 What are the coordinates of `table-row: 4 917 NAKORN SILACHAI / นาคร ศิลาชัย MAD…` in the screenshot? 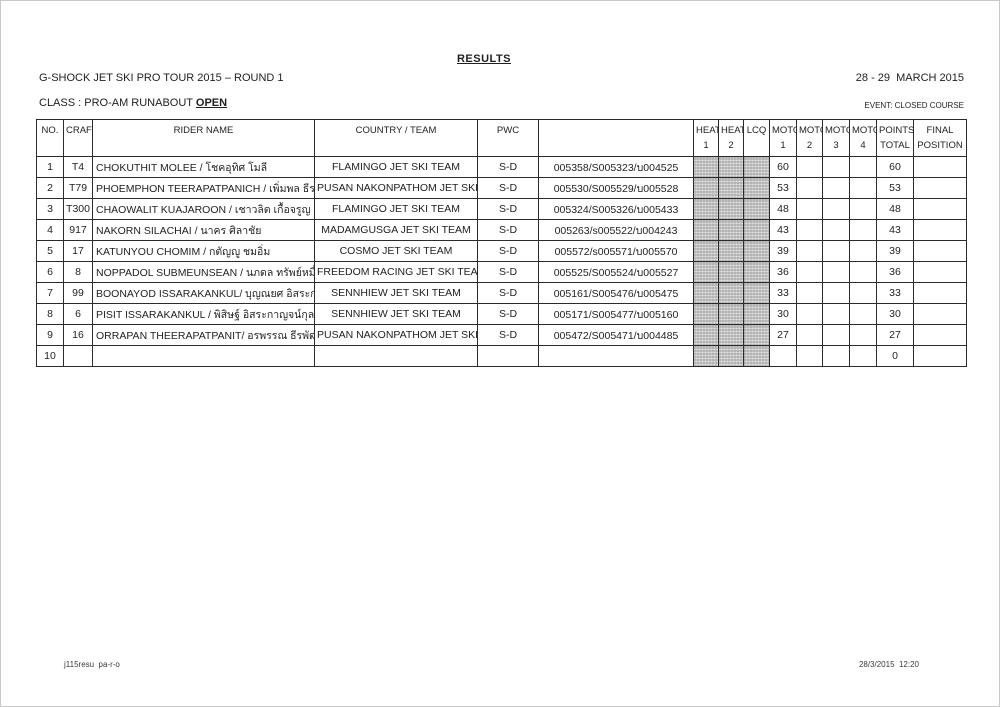 It's located at (501, 230).